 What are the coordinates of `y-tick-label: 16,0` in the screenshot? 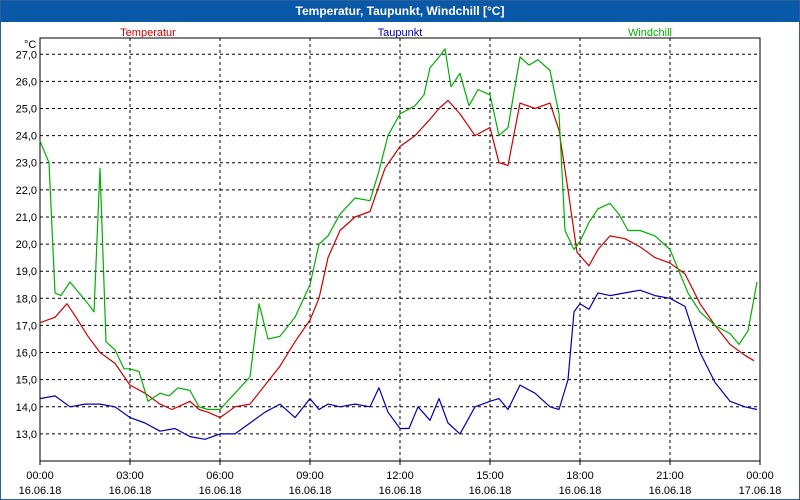 It's located at (26, 354).